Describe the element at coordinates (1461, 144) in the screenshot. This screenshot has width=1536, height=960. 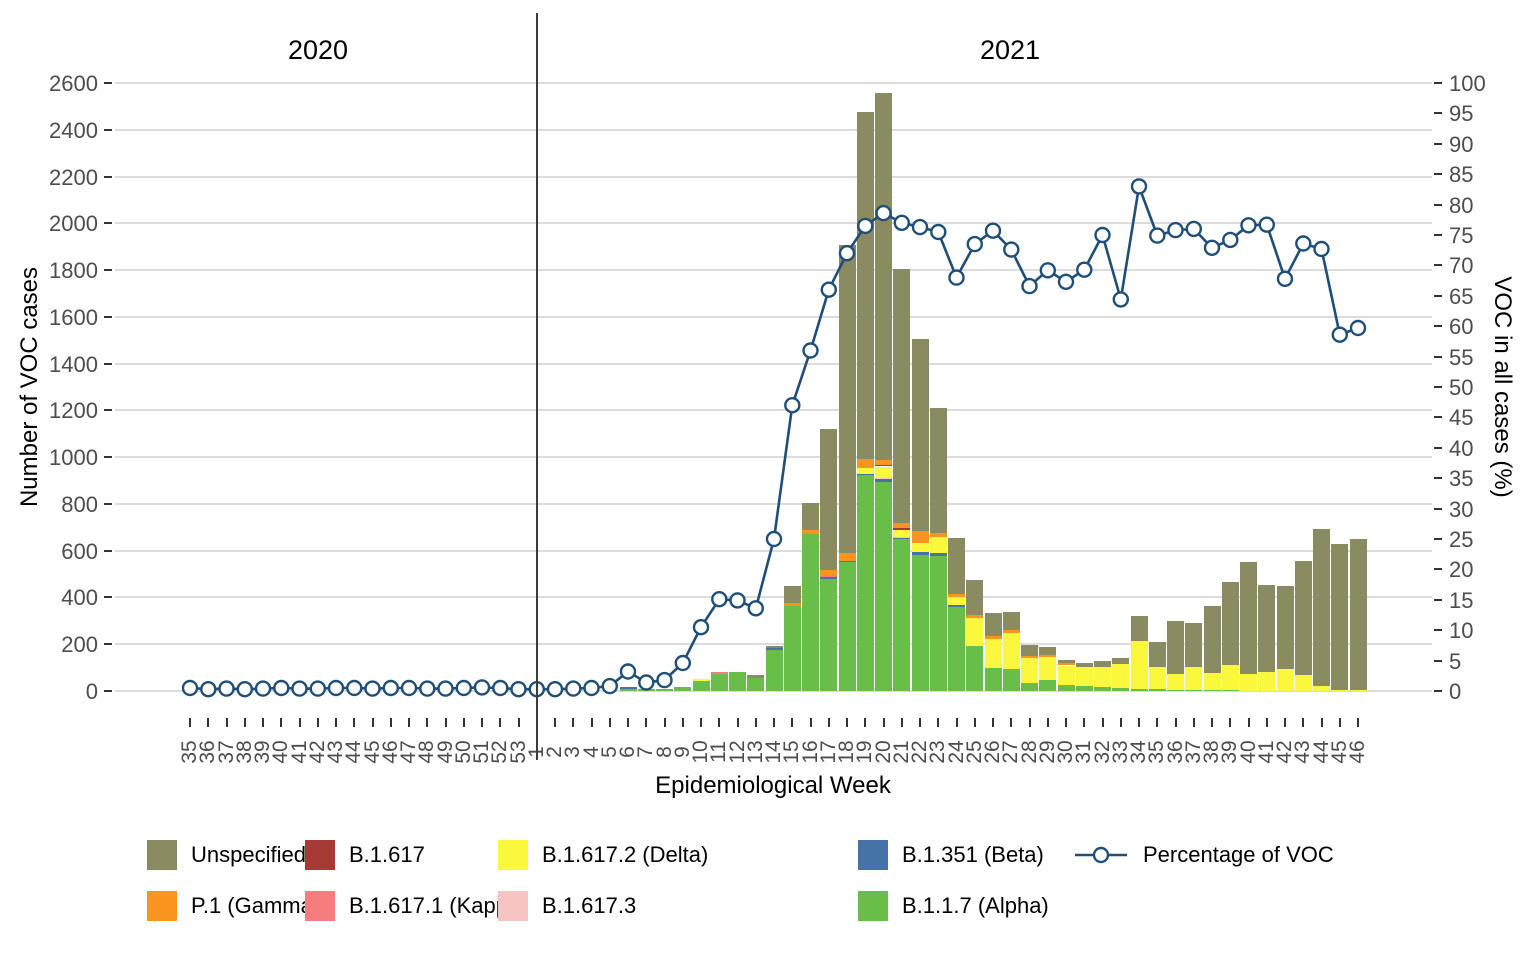
I see `y-right-tick-label-90: 90` at that location.